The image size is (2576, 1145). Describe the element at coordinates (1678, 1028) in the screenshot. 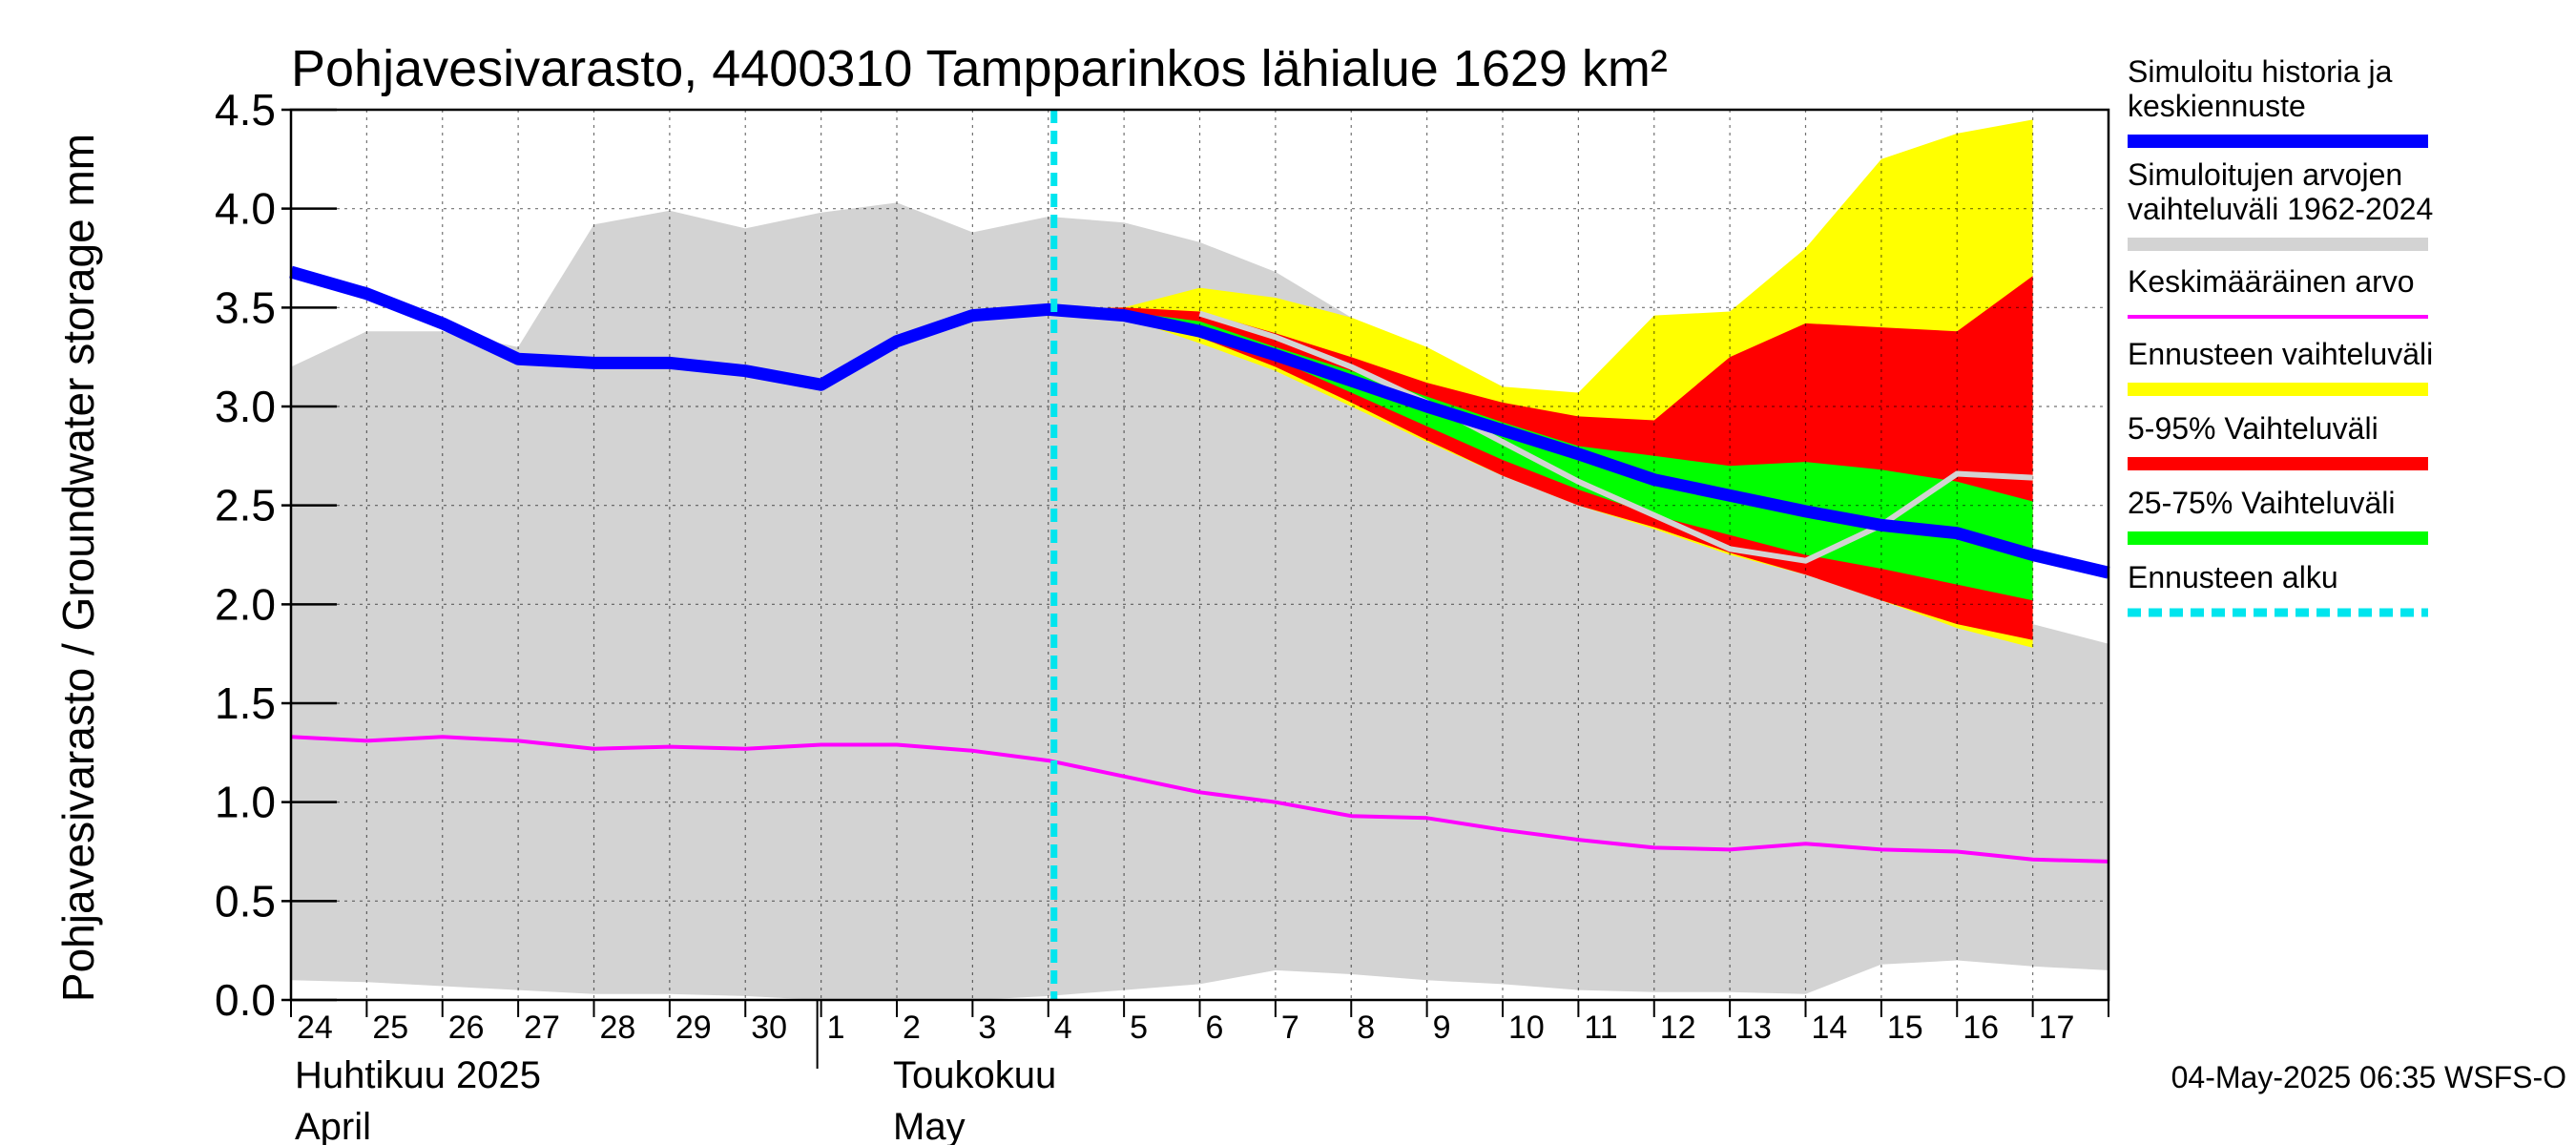

I see `x-tick-label: 12` at that location.